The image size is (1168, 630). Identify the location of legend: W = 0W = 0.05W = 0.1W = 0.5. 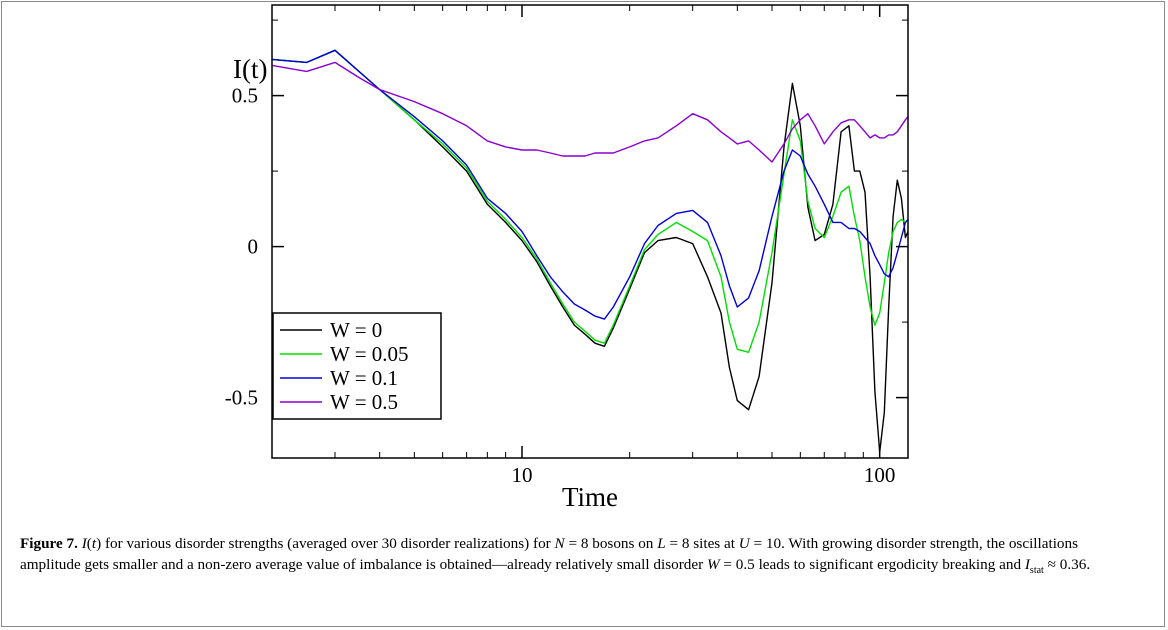
(357, 366).